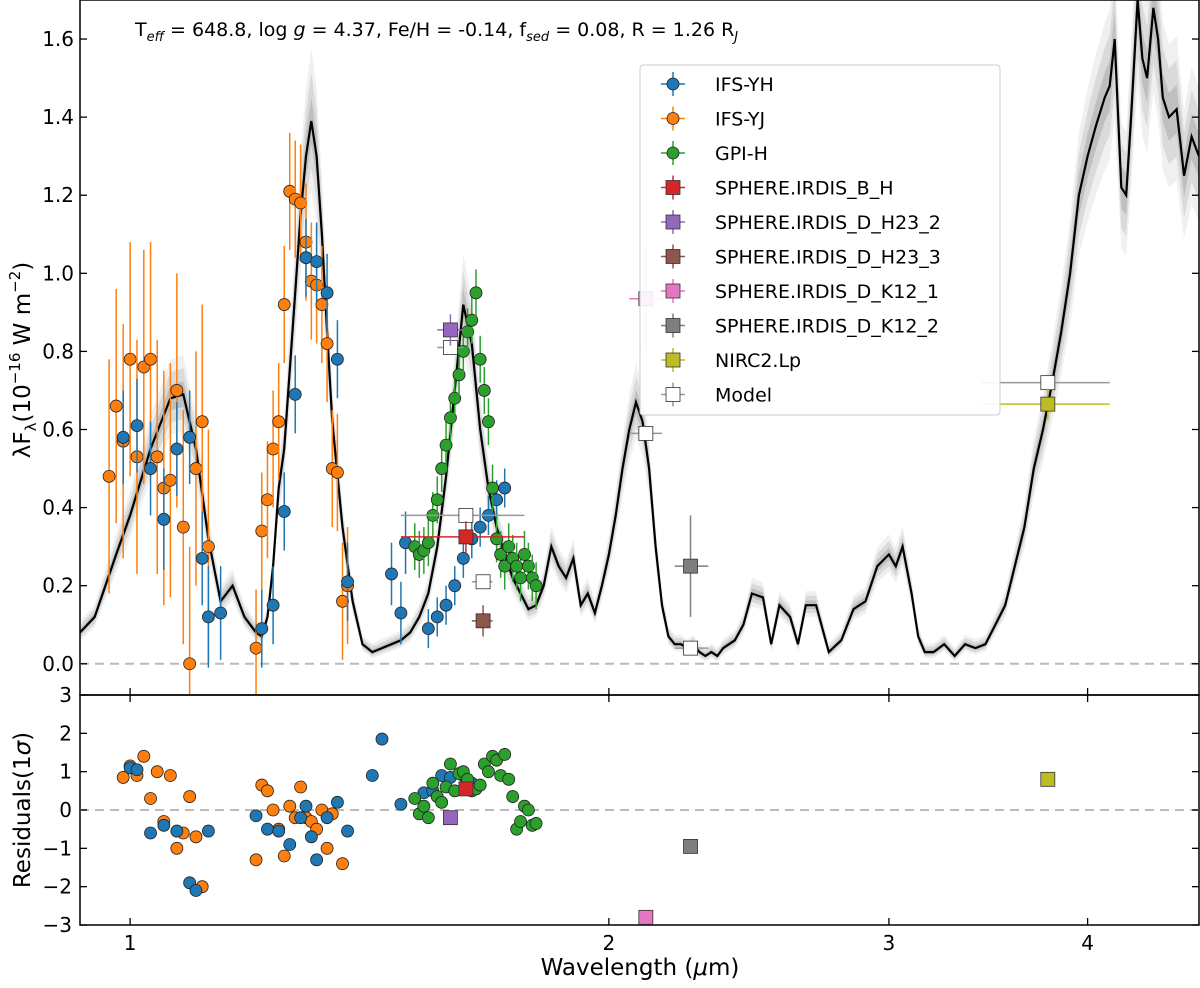 This screenshot has width=1200, height=988. Describe the element at coordinates (646, 433) in the screenshot. I see `model-square` at that location.